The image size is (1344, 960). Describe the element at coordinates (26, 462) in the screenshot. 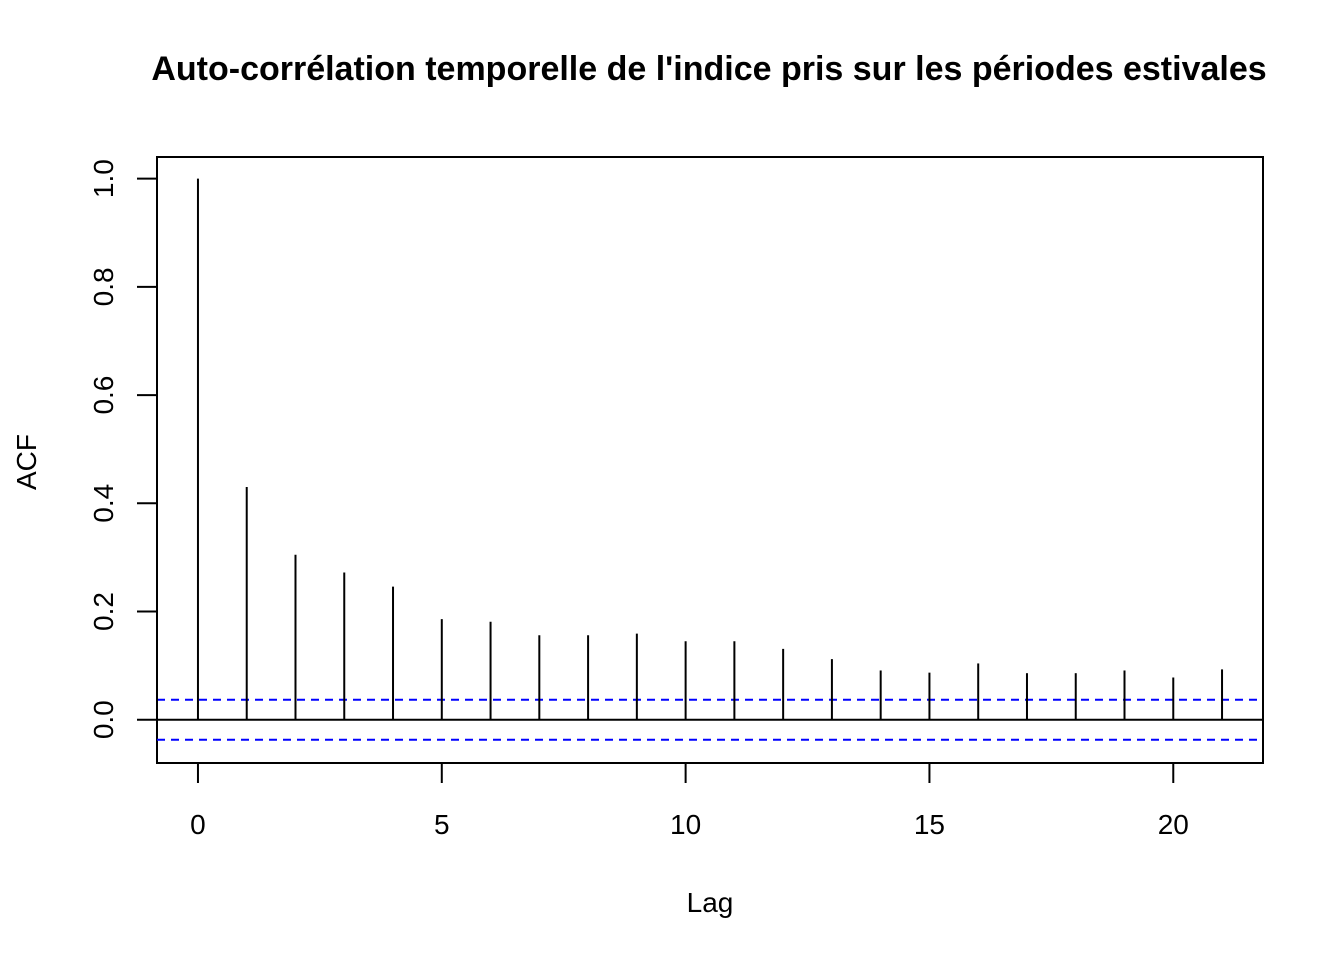

I see `y-axis-label: ACF` at that location.